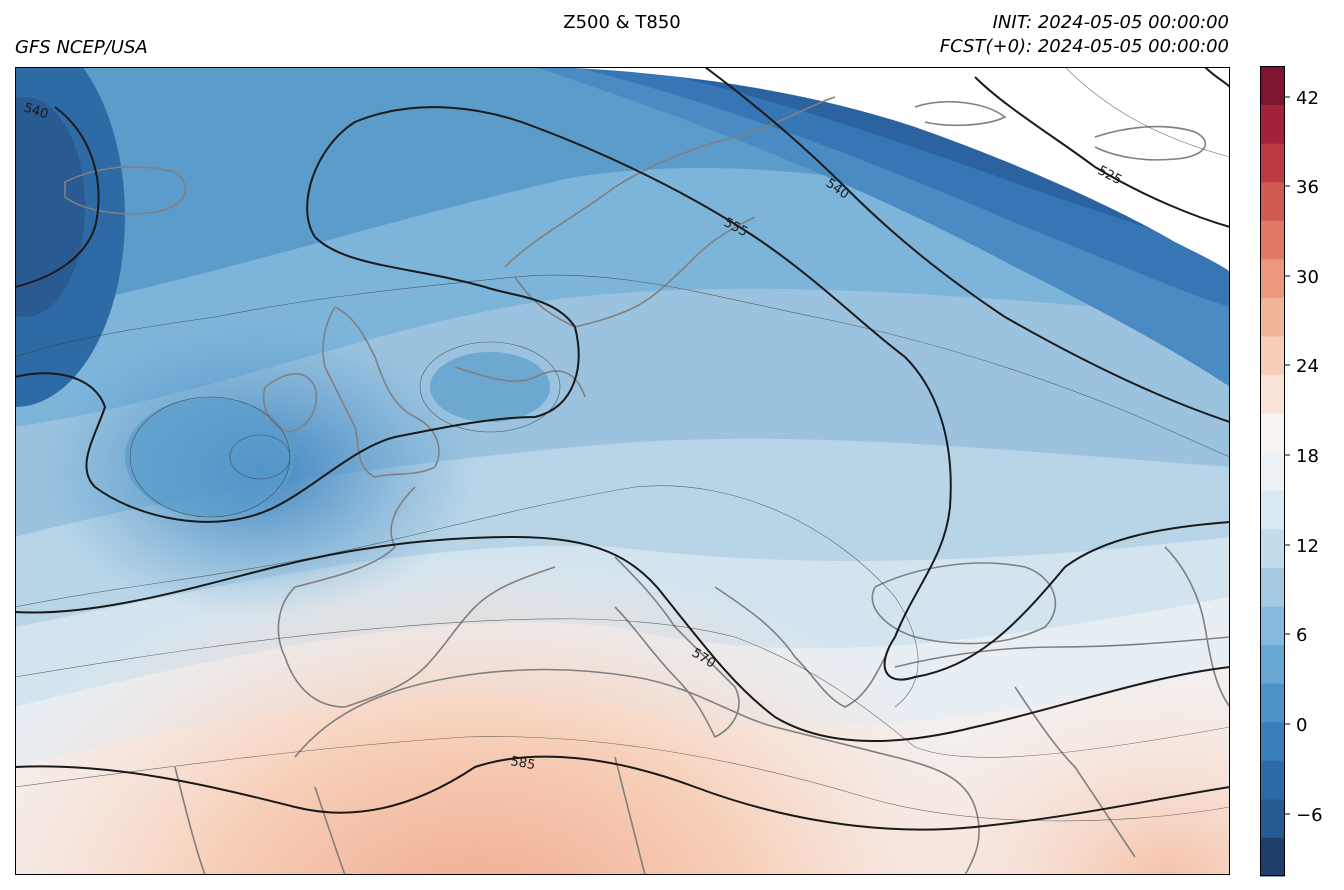 The height and width of the screenshot is (890, 1344). I want to click on contour-540-west, so click(57, 197).